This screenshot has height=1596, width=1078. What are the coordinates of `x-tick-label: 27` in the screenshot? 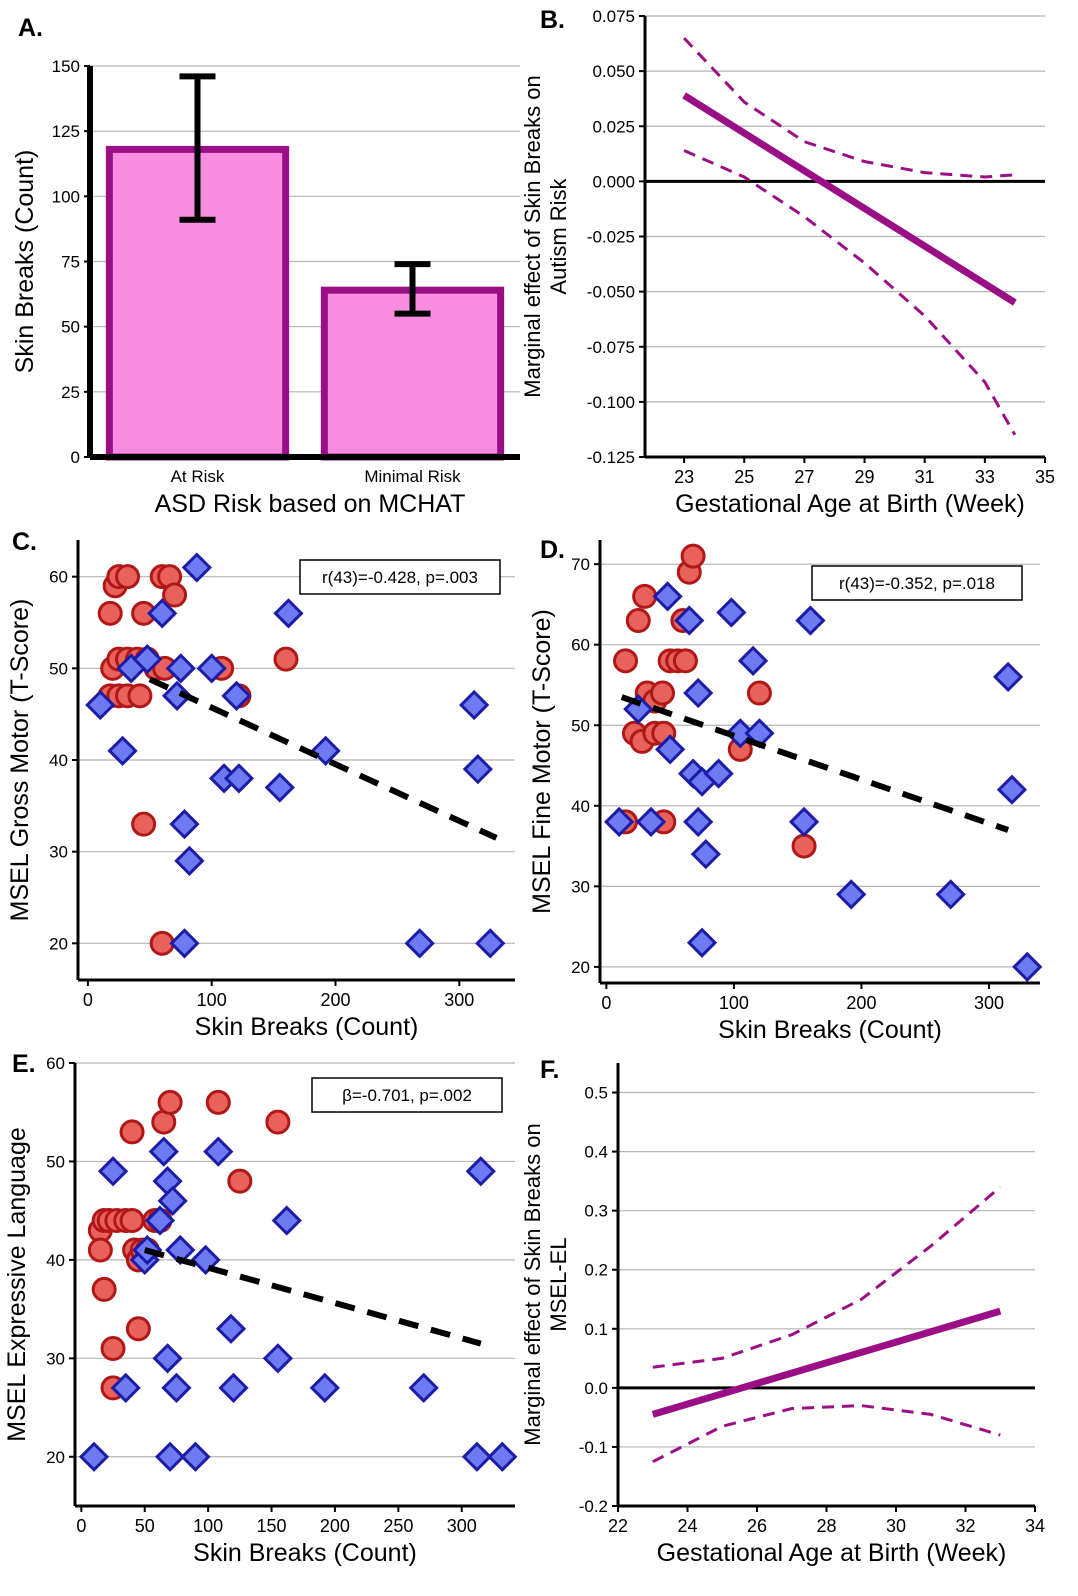 It's located at (804, 477).